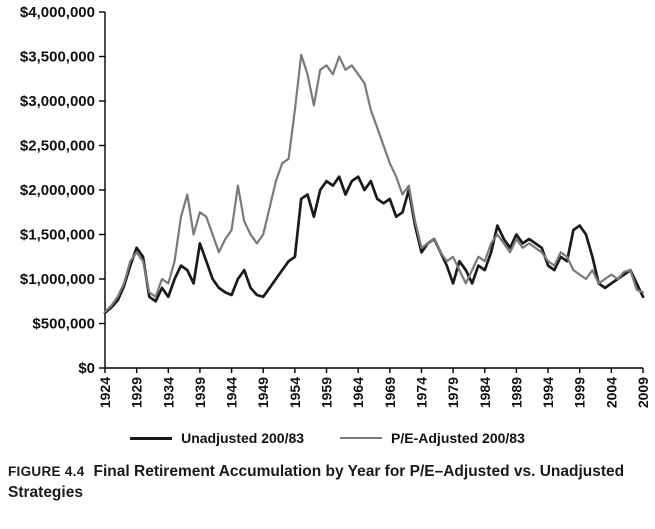  I want to click on svg-text: 1969, so click(390, 392).